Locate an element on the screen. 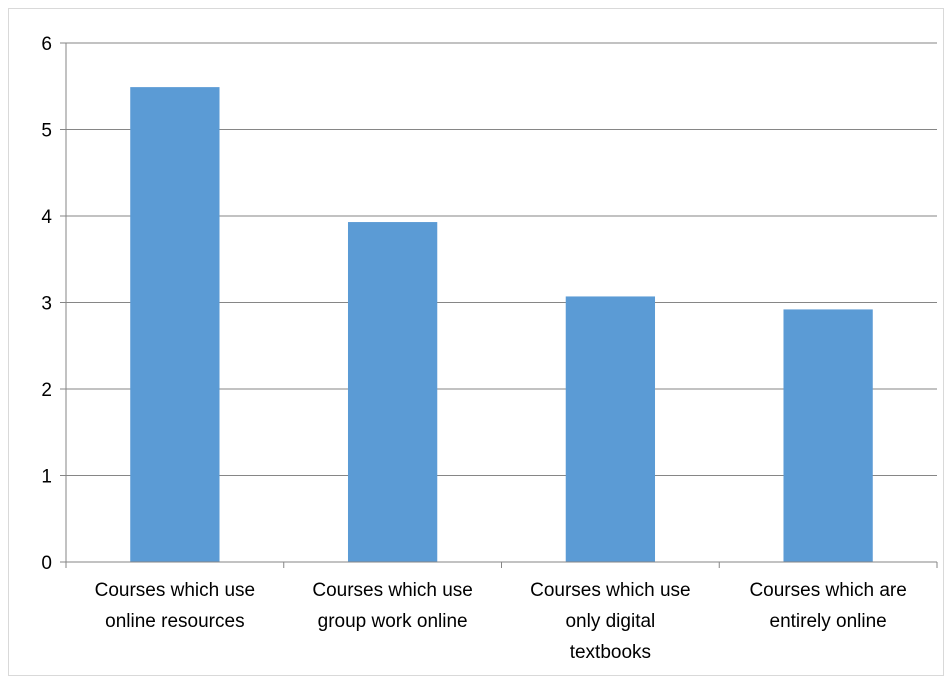 The width and height of the screenshot is (952, 684). y-tick-labels: 0 1 2 3 4 5 6 is located at coordinates (46, 304).